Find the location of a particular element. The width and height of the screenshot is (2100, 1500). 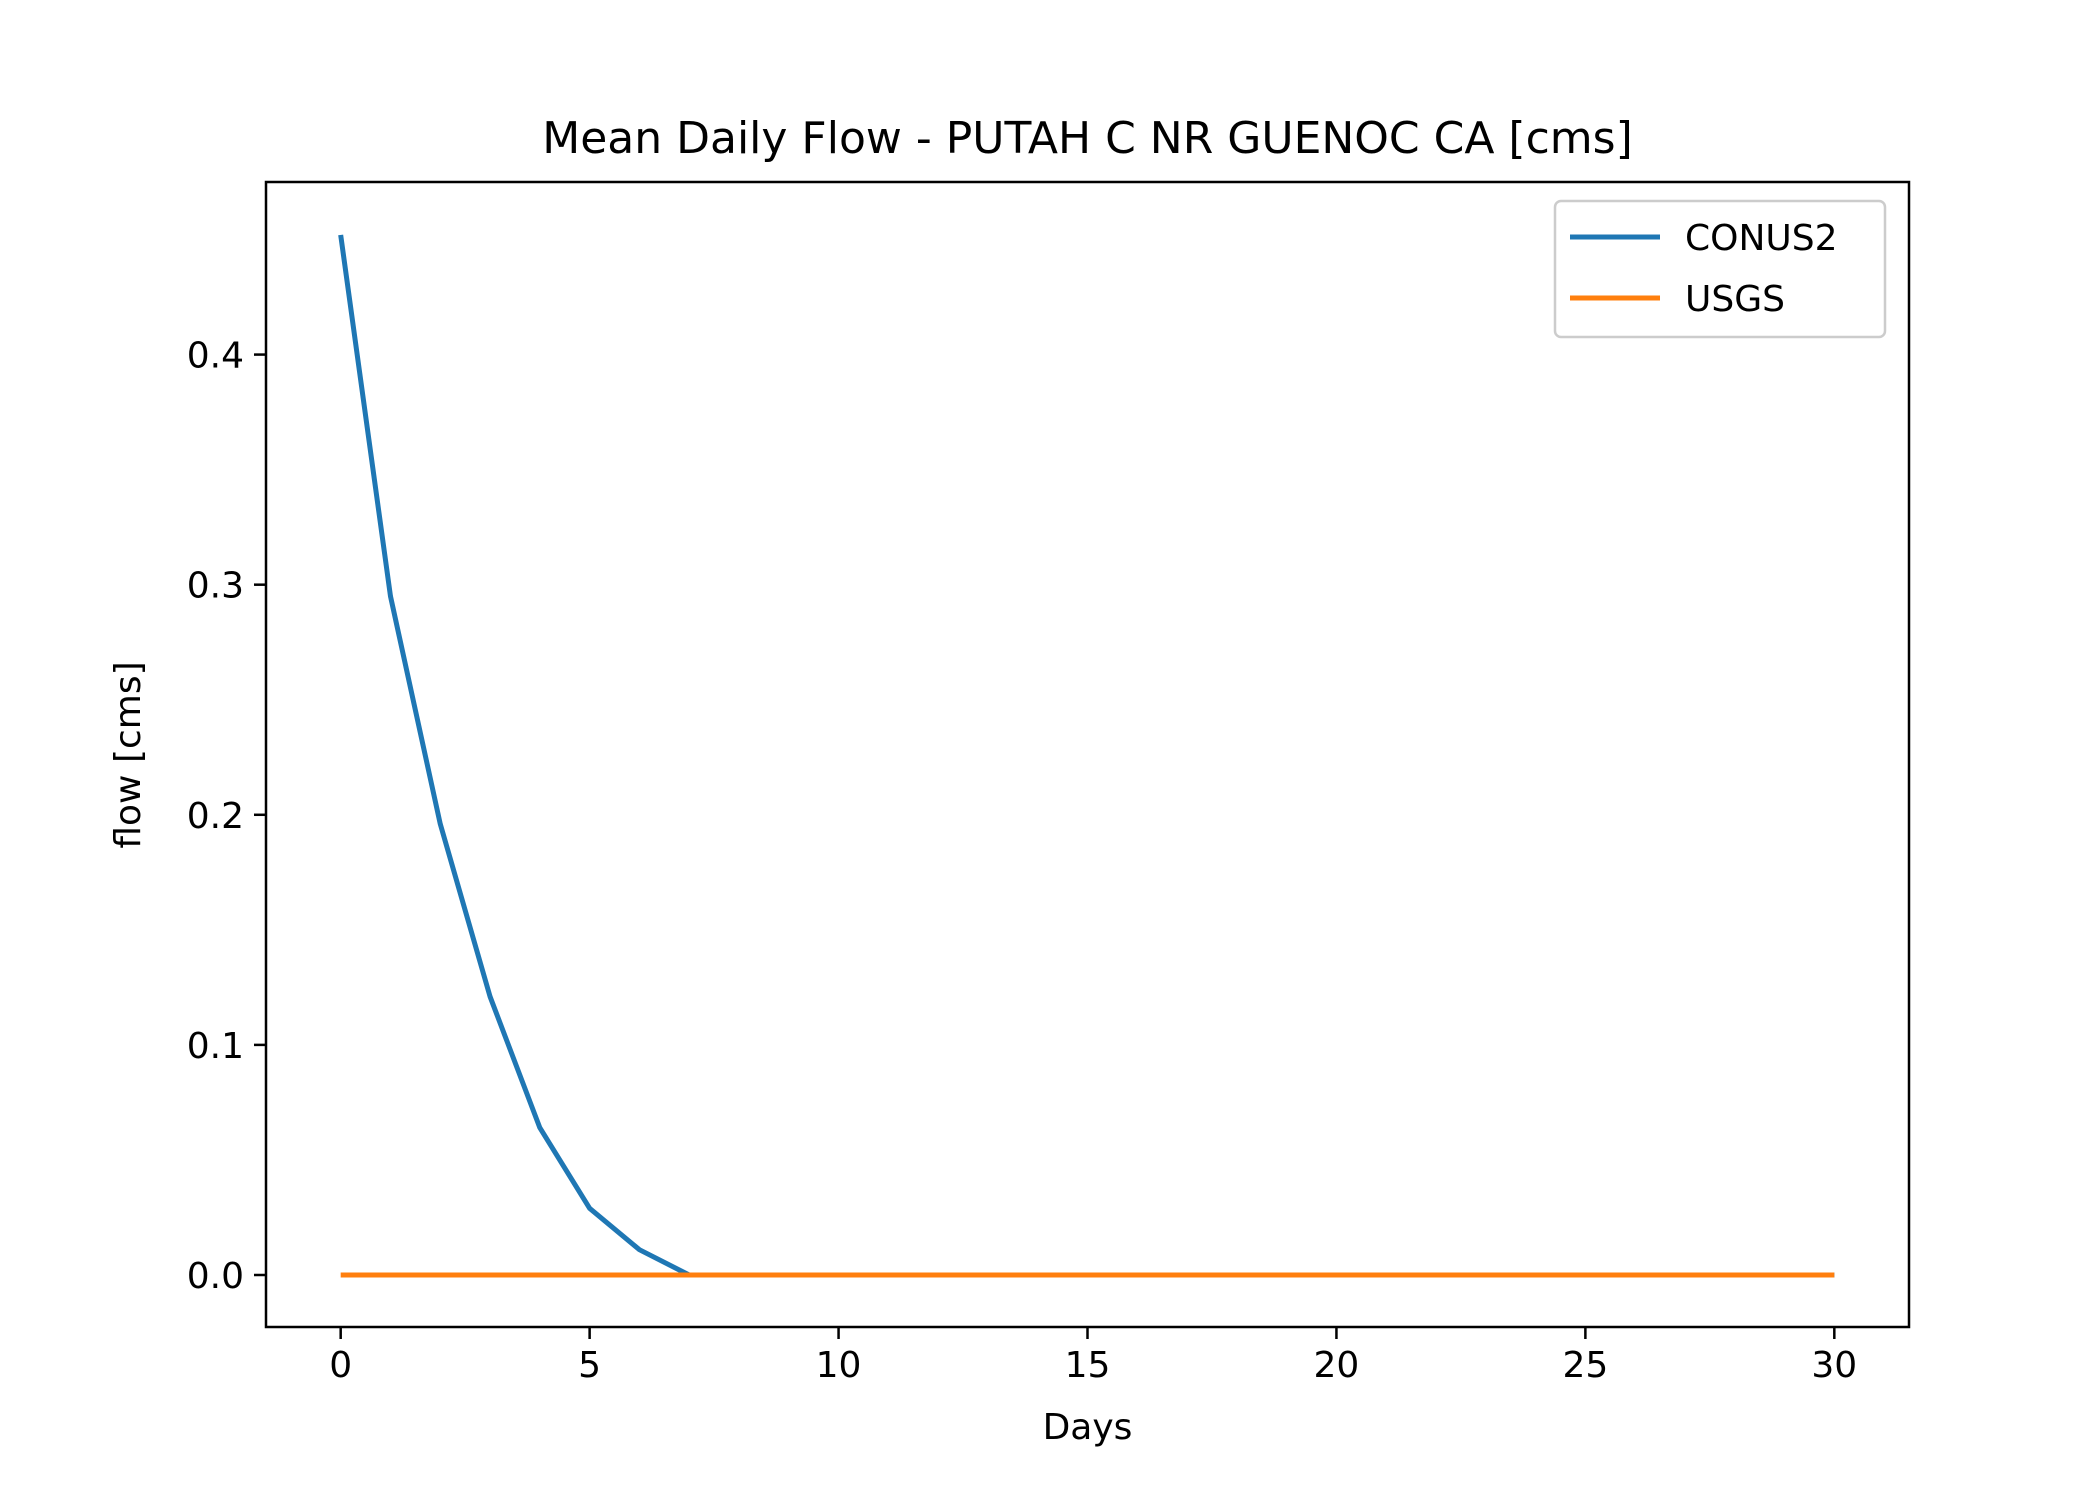

y-tick-label: 0.1 is located at coordinates (215, 1046).